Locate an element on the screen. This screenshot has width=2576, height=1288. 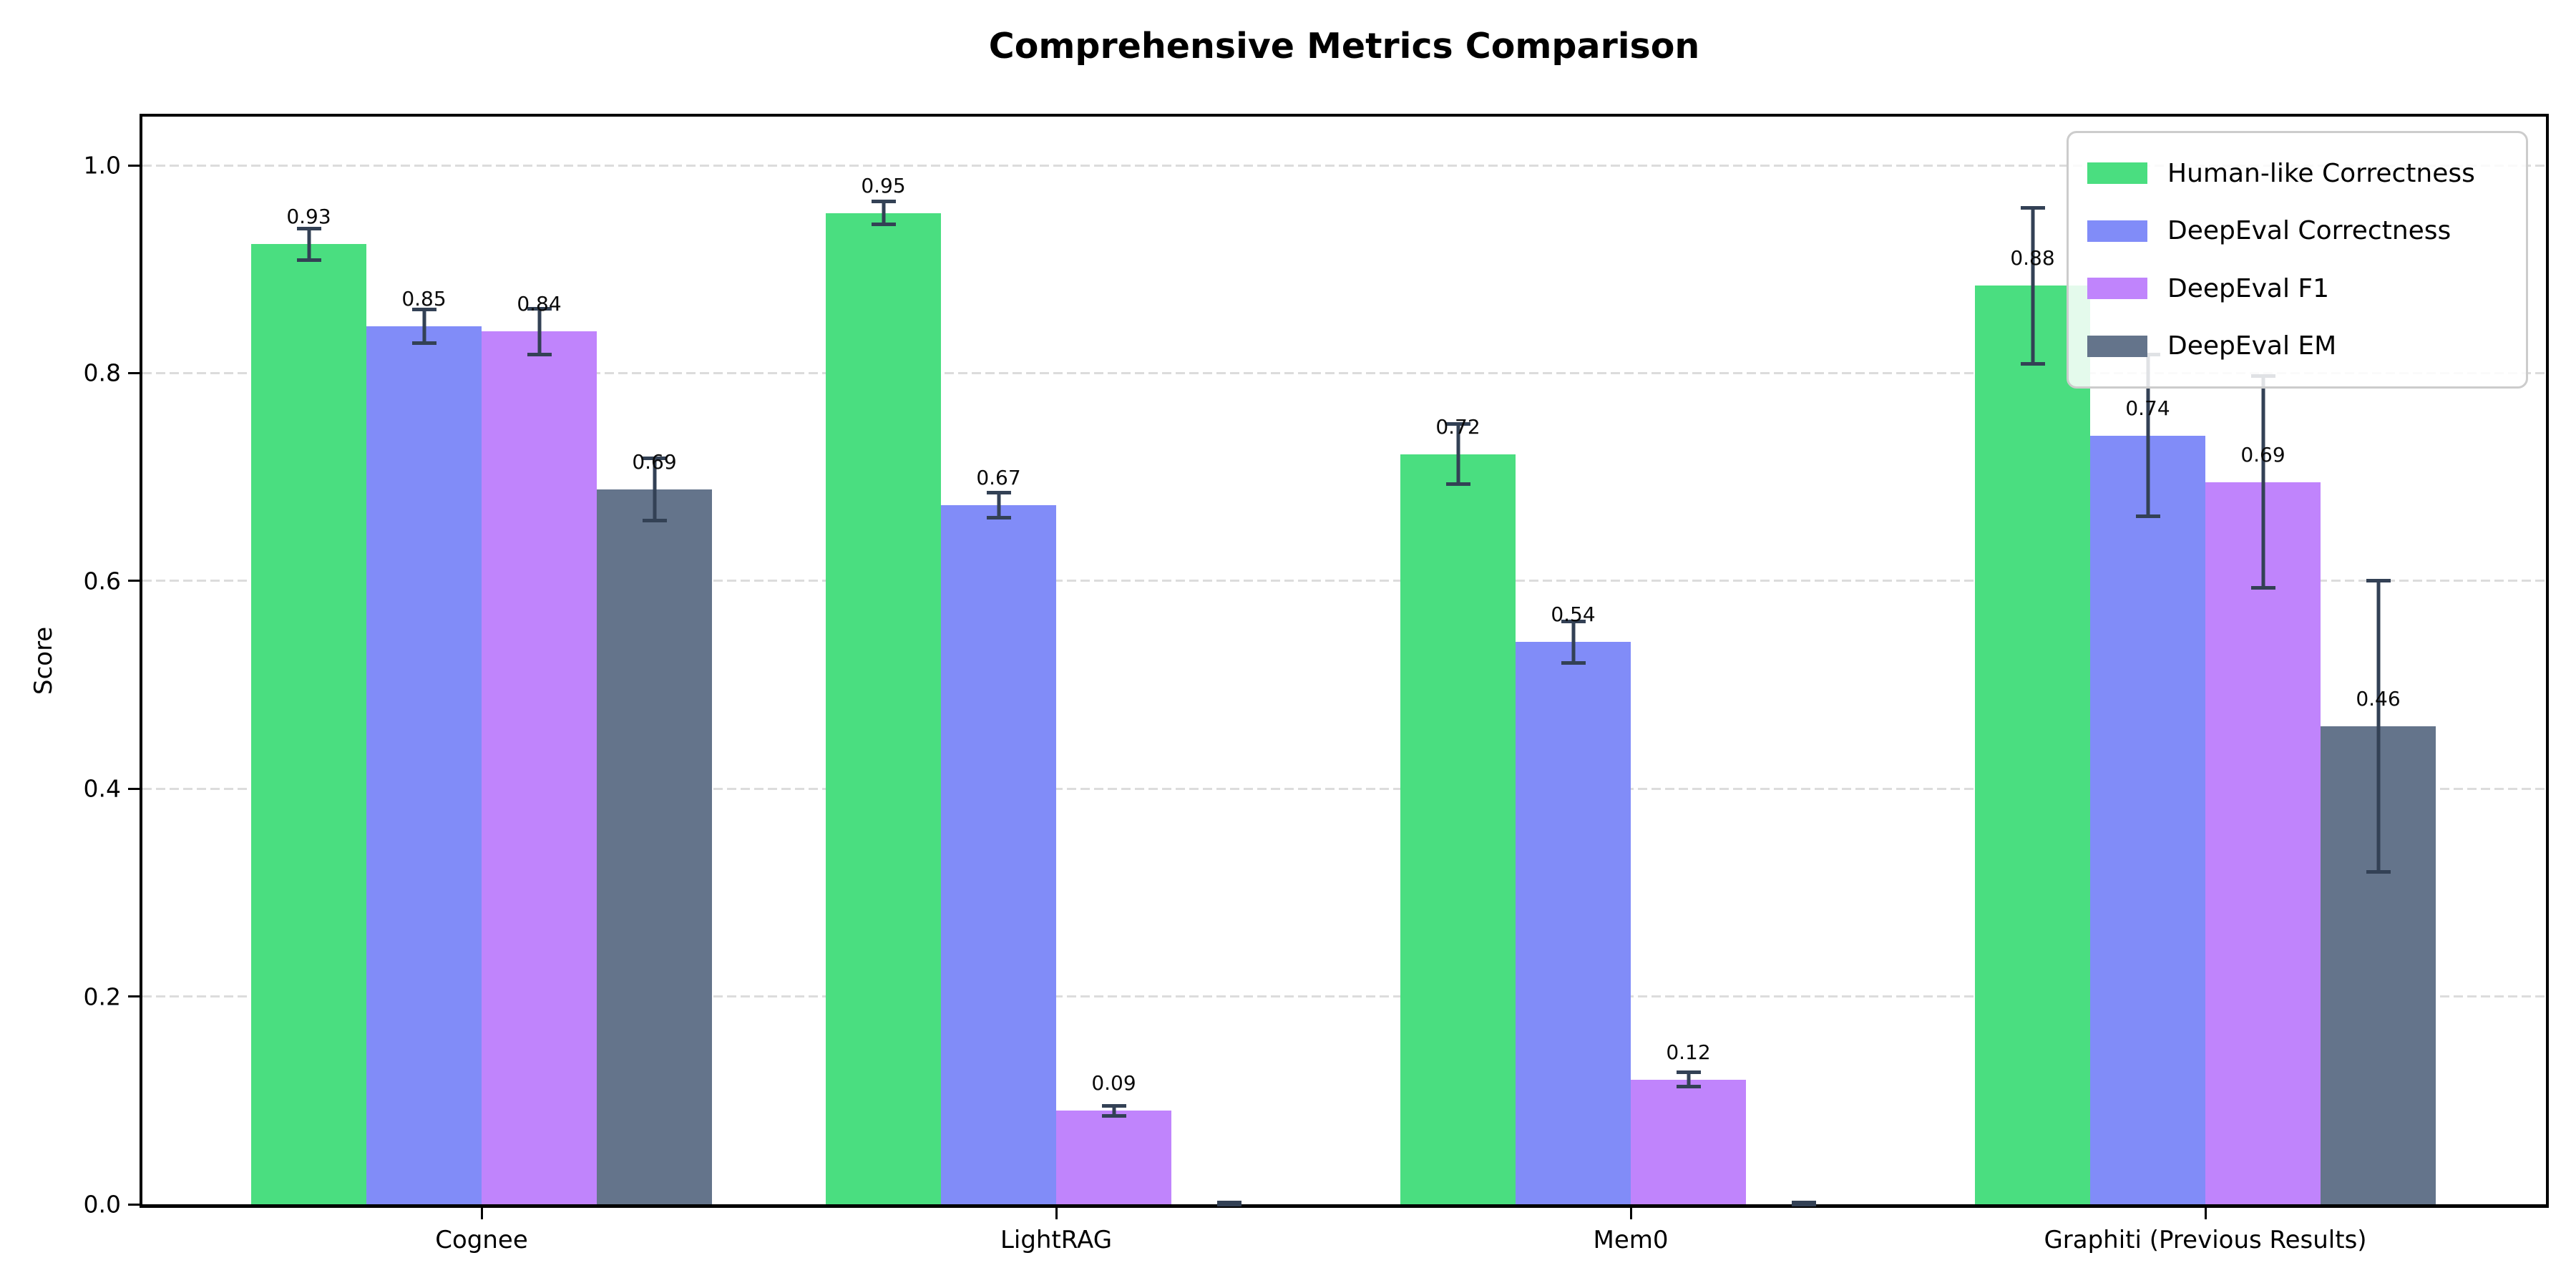
legend-label: DeepEval EM is located at coordinates (2252, 346).